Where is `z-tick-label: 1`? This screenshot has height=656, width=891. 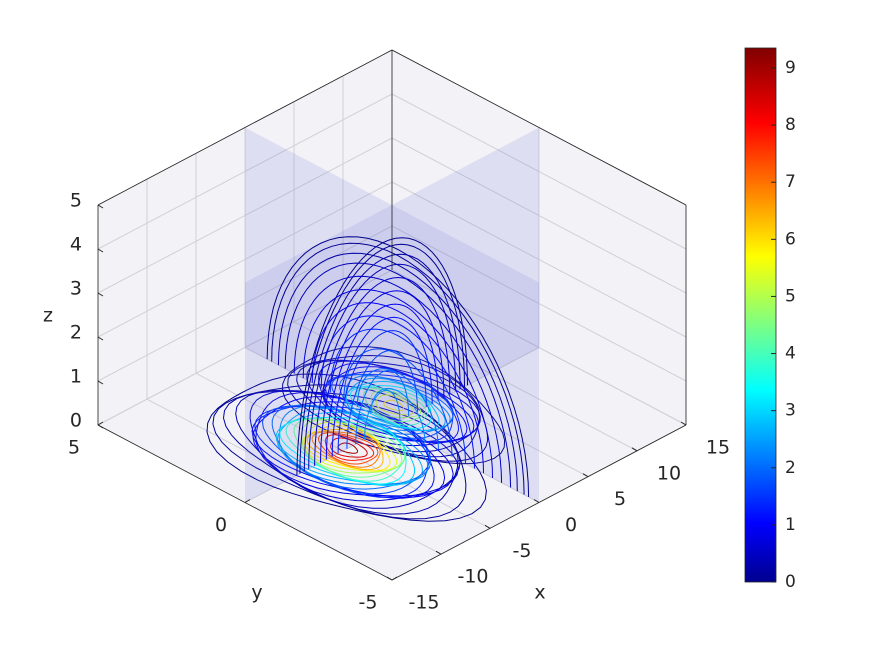 z-tick-label: 1 is located at coordinates (76, 377).